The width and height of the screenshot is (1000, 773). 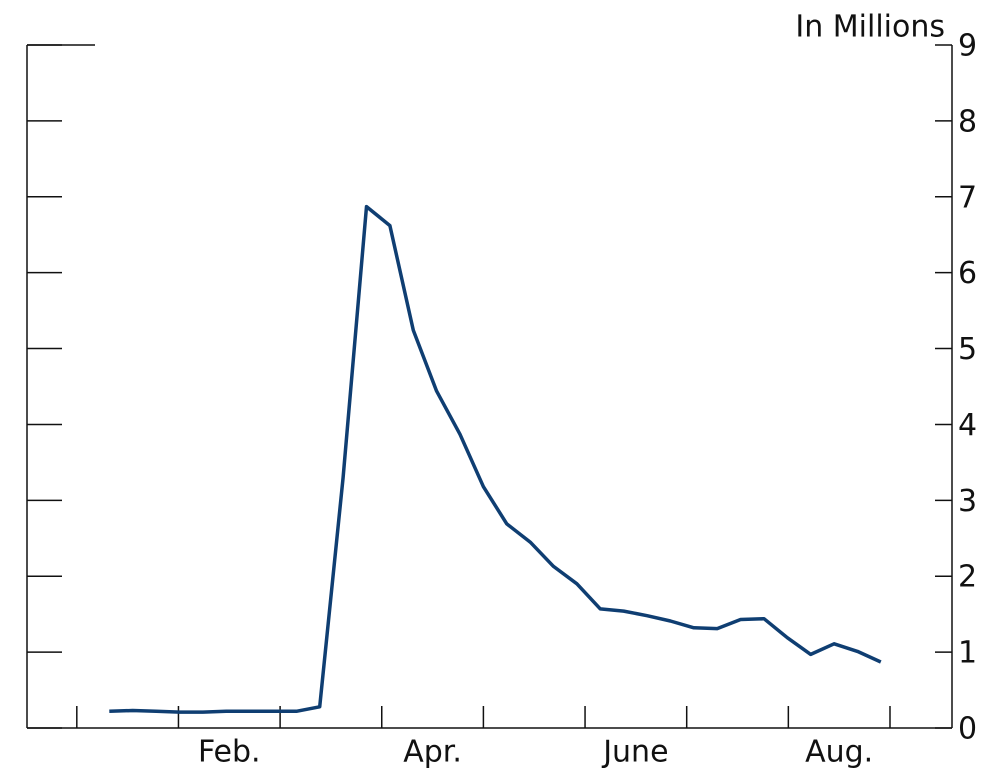 I want to click on y-tick-label: 3, so click(x=967, y=501).